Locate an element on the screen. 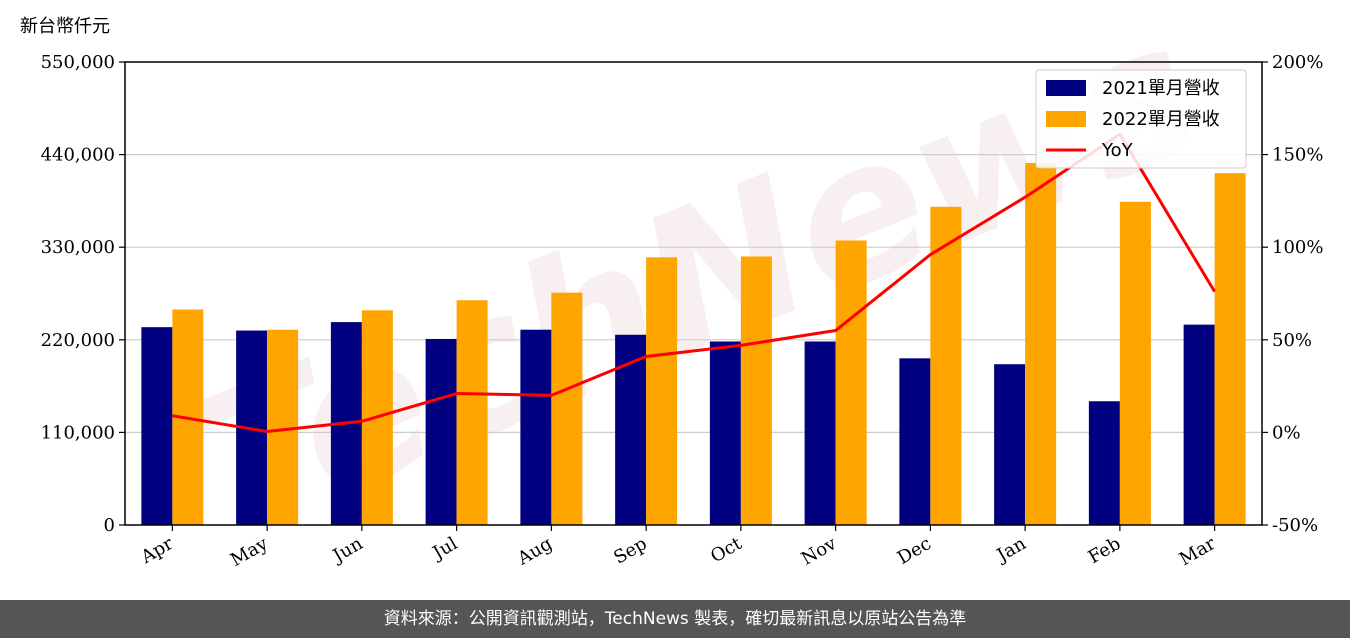  x-tick-label-apr: Apr is located at coordinates (157, 550).